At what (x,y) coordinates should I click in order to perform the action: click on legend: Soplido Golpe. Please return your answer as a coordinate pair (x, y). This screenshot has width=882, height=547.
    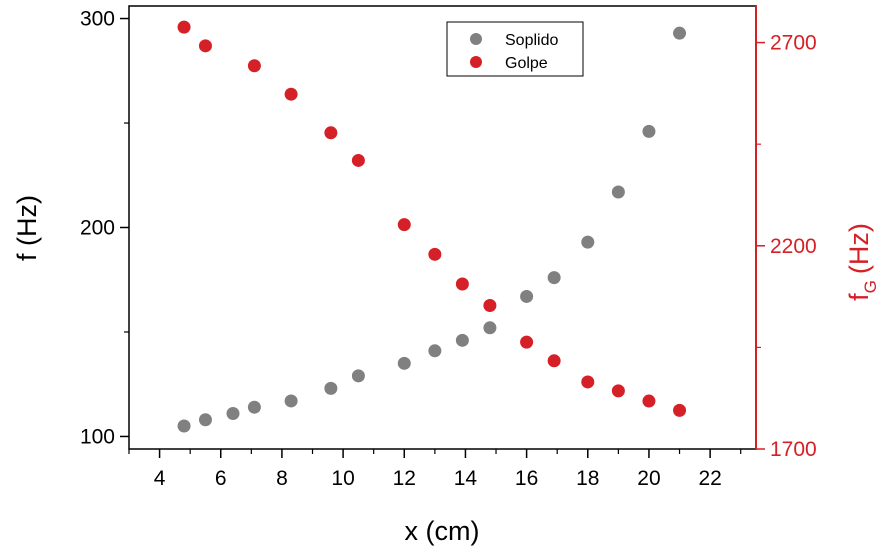
    Looking at the image, I should click on (515, 49).